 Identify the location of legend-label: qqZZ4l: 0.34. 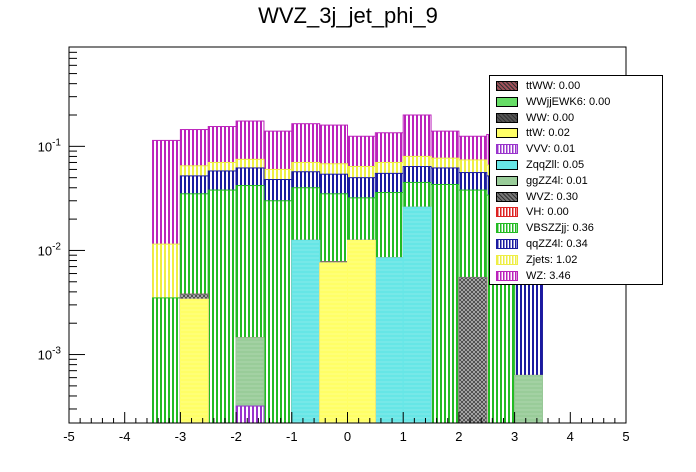
(557, 244).